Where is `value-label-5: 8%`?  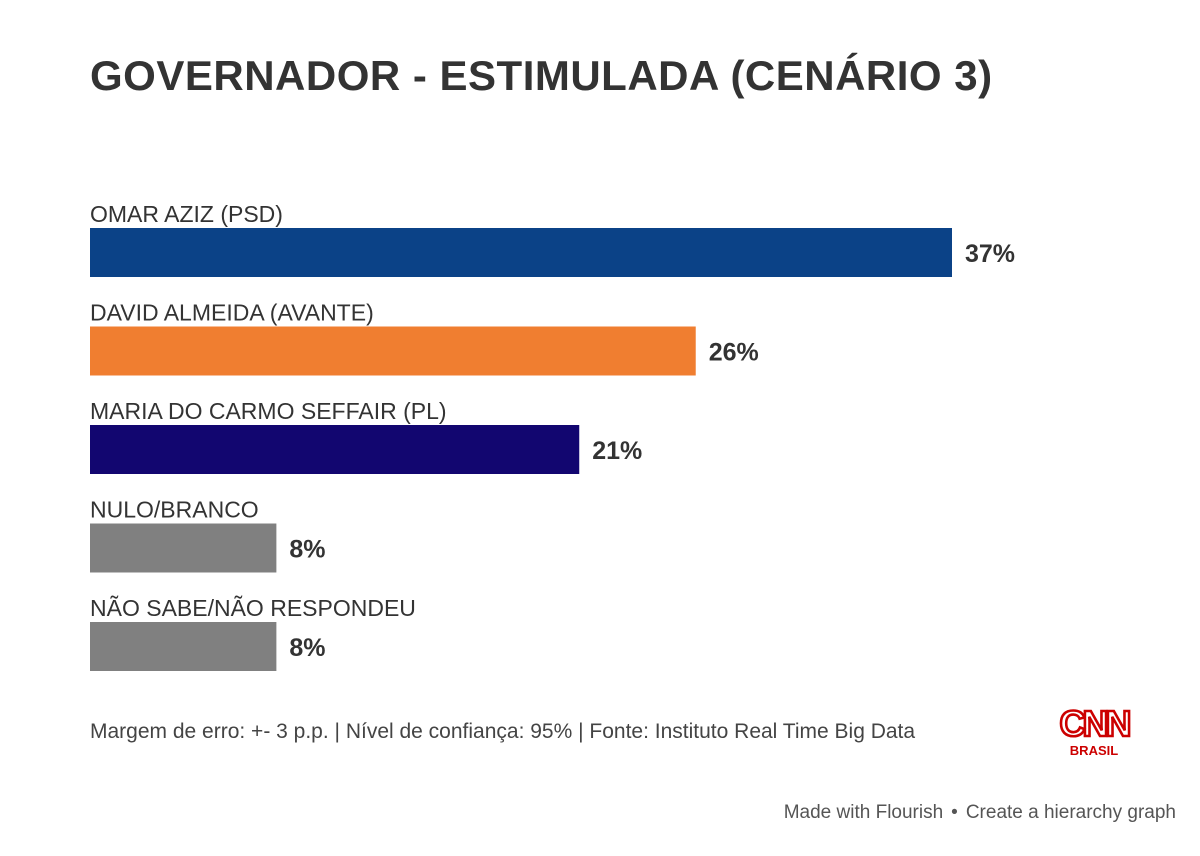 value-label-5: 8% is located at coordinates (307, 648).